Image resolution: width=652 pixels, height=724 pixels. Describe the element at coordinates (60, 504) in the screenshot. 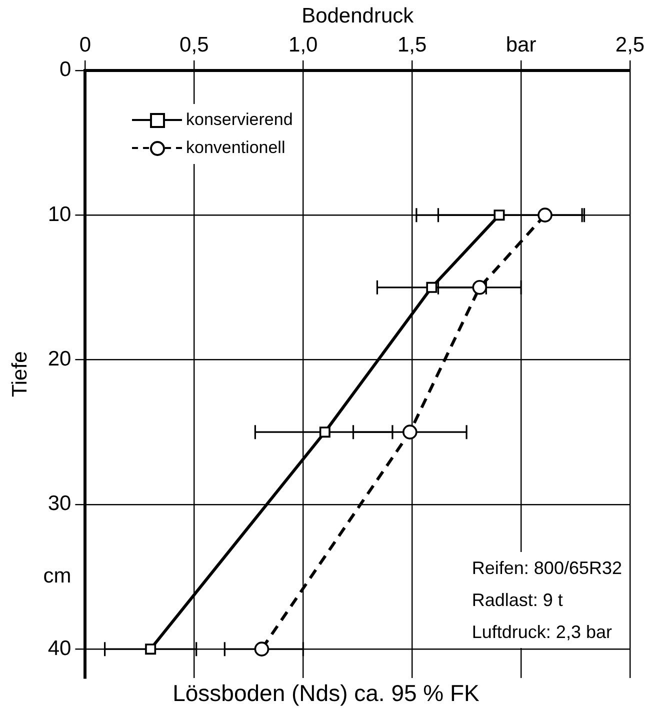

I see `y-tick-label: 30` at that location.